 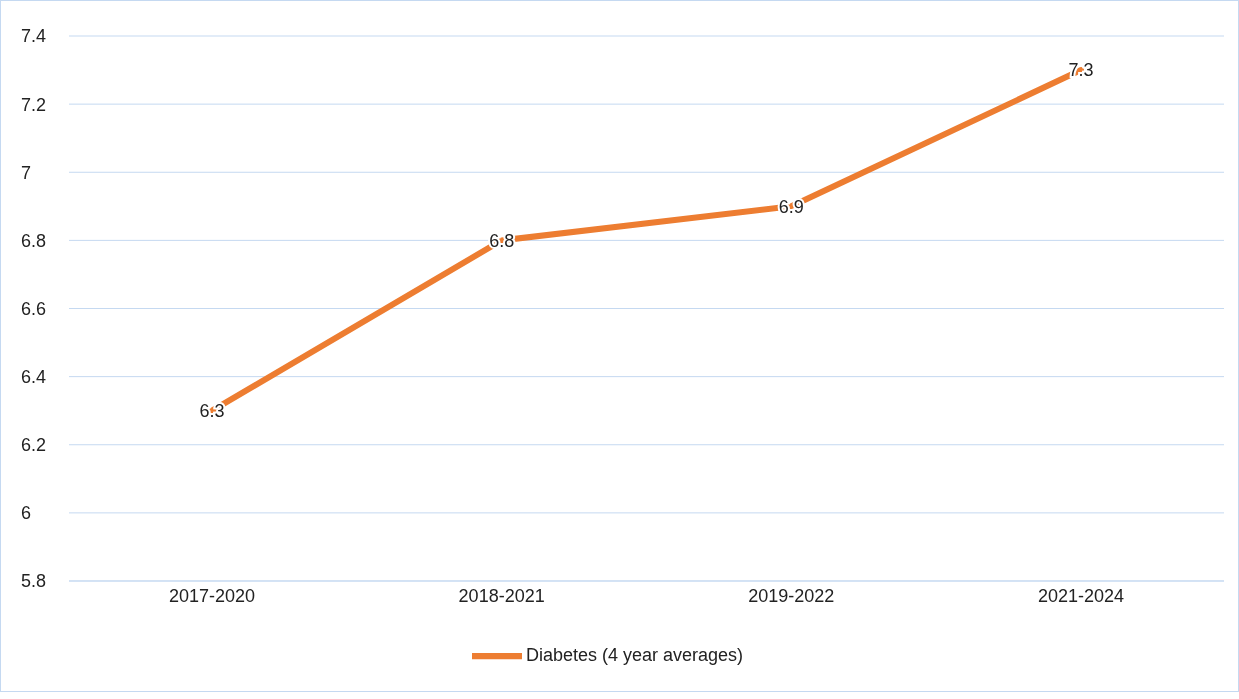 What do you see at coordinates (791, 595) in the screenshot?
I see `x-tick-label: 2019-2022` at bounding box center [791, 595].